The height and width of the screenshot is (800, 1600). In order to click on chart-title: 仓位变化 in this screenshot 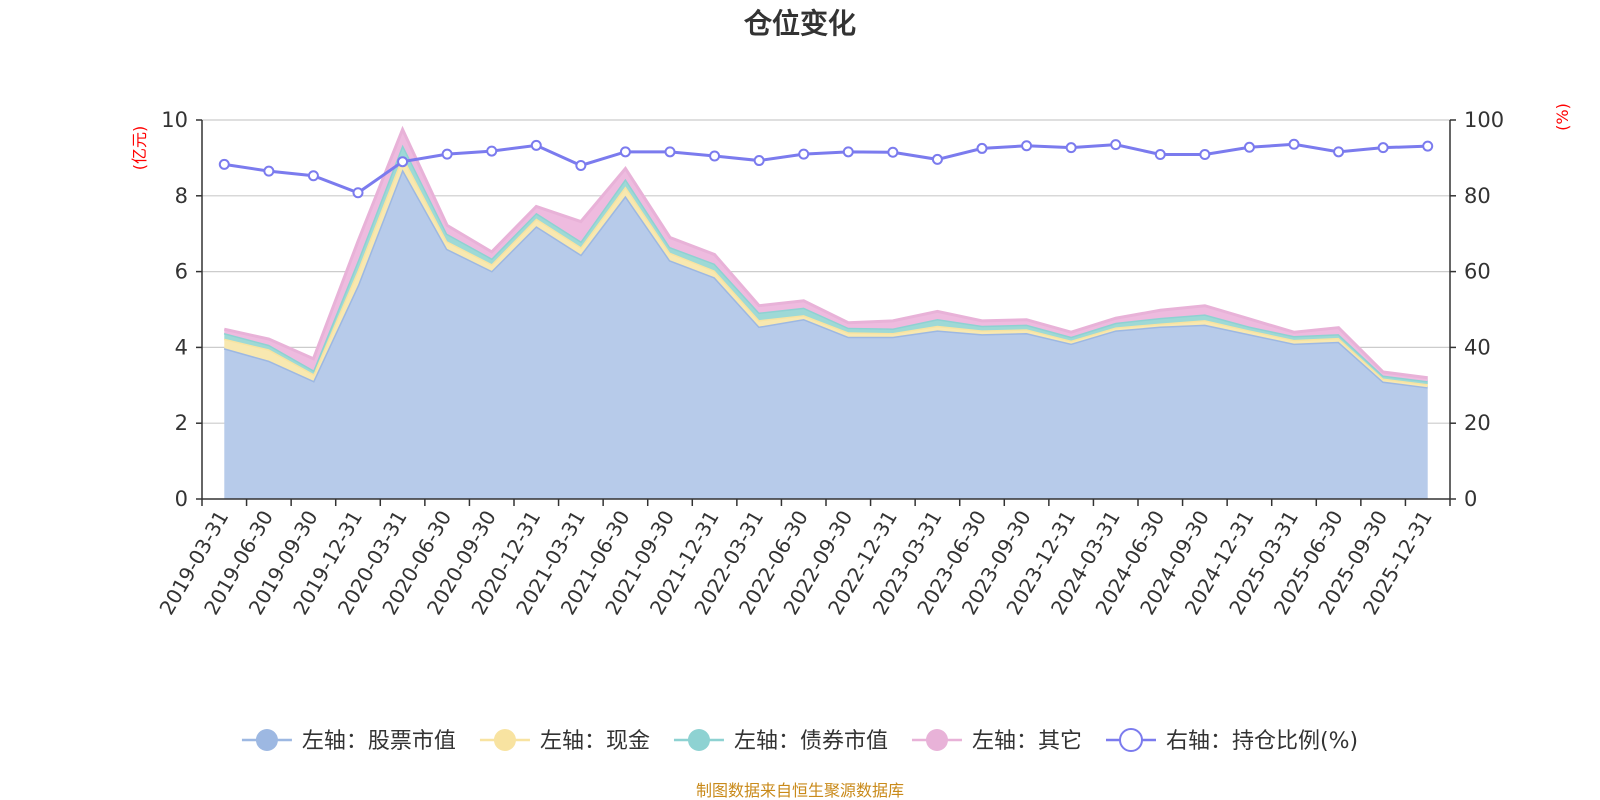, I will do `click(800, 23)`.